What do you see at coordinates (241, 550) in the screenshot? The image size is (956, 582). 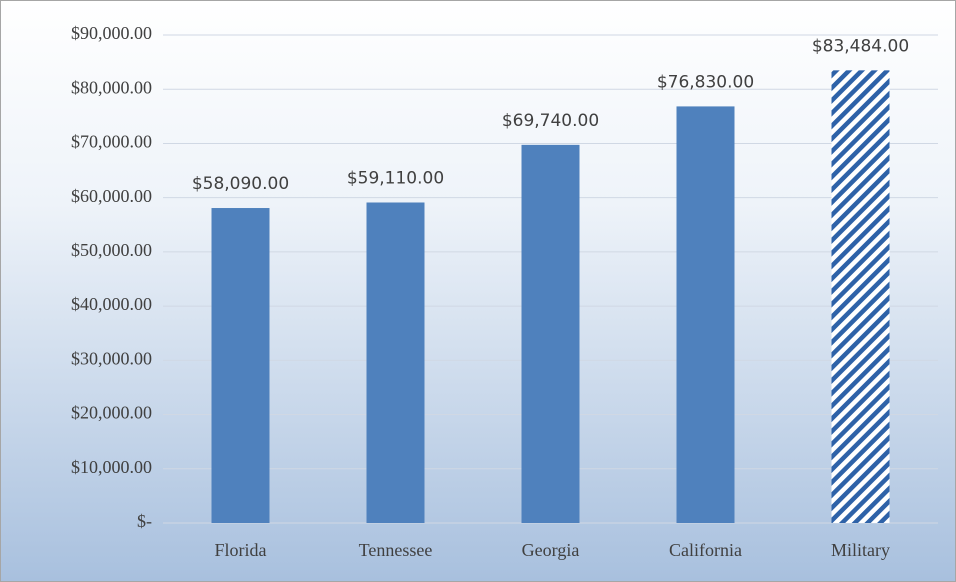 I see `x-tick-label: Florida` at bounding box center [241, 550].